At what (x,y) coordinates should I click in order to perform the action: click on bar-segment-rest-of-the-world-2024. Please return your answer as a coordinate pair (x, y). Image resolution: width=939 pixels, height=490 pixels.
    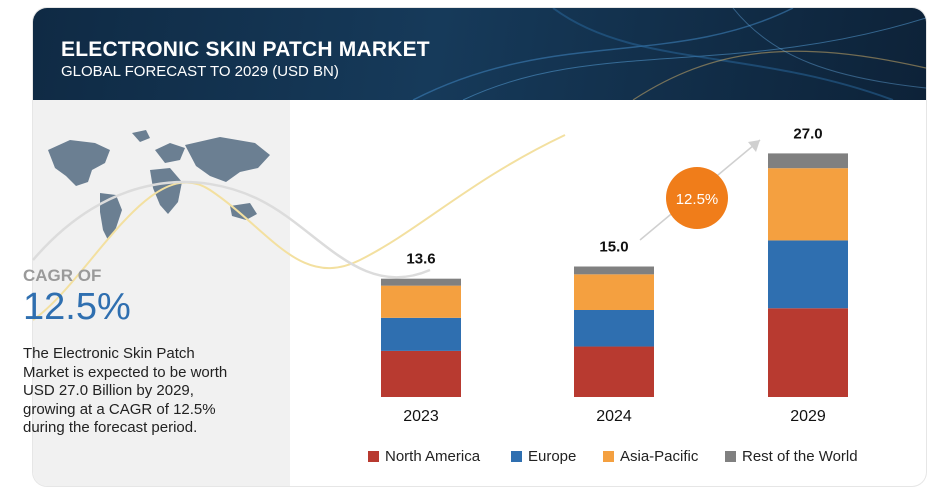
    Looking at the image, I should click on (614, 270).